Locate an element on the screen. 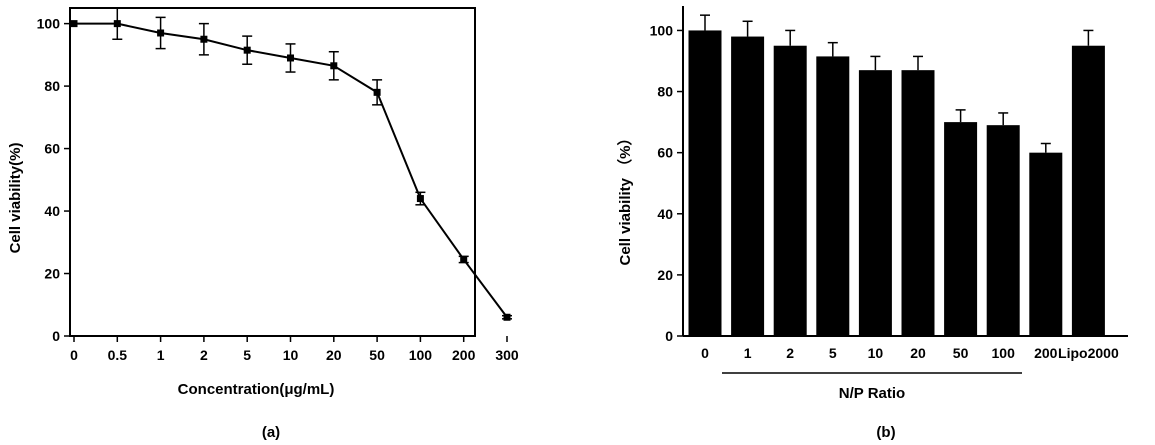 This screenshot has height=445, width=1155. chart-a-y-tick-label: 0 is located at coordinates (56, 336).